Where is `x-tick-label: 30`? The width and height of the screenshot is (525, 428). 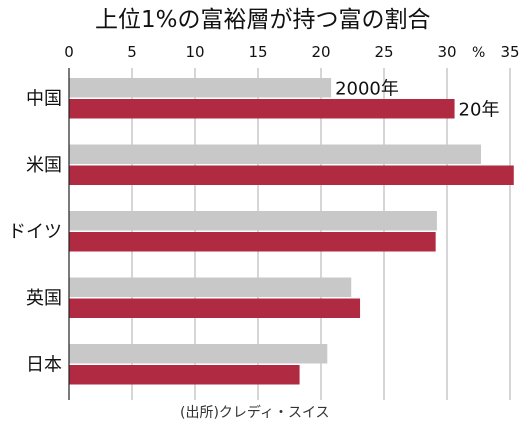
x-tick-label: 30 is located at coordinates (446, 52).